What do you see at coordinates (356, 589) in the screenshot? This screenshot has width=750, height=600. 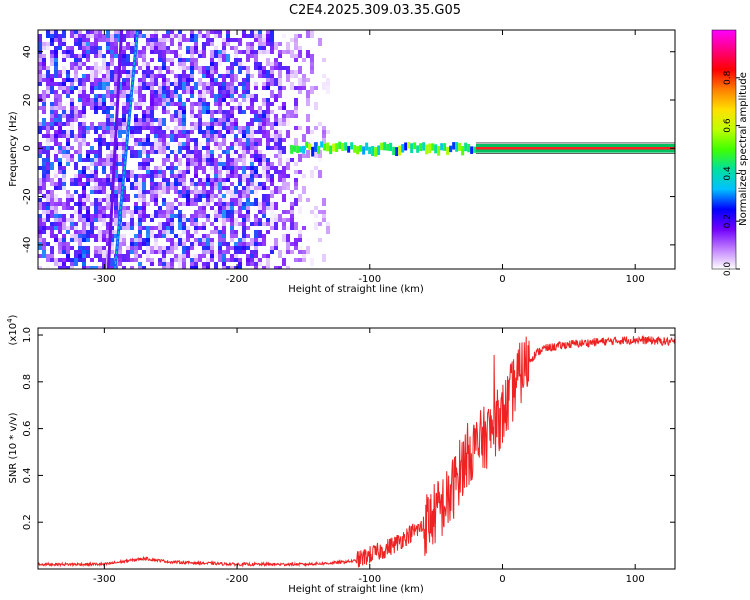 I see `snr-x-axis-label: Height of straight line (km)` at bounding box center [356, 589].